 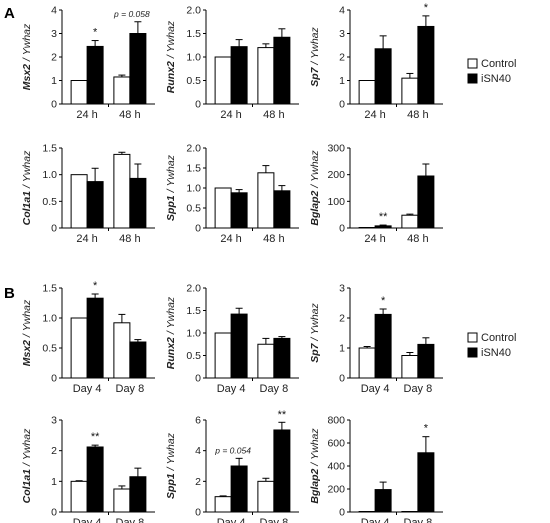 I want to click on y-axis-label: Msx2 / Ywhaz, so click(x=27, y=332).